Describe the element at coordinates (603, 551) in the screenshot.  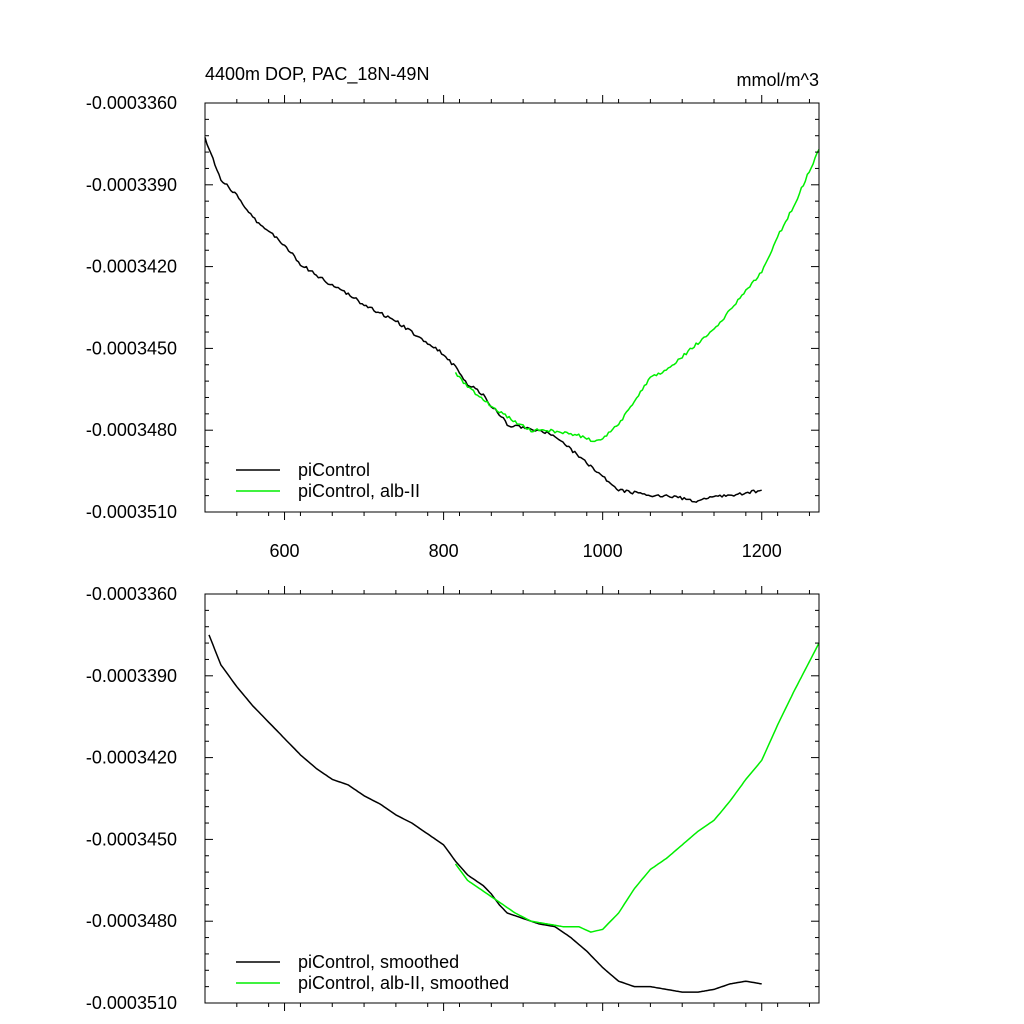
I see `x-tick-label: 1000` at that location.